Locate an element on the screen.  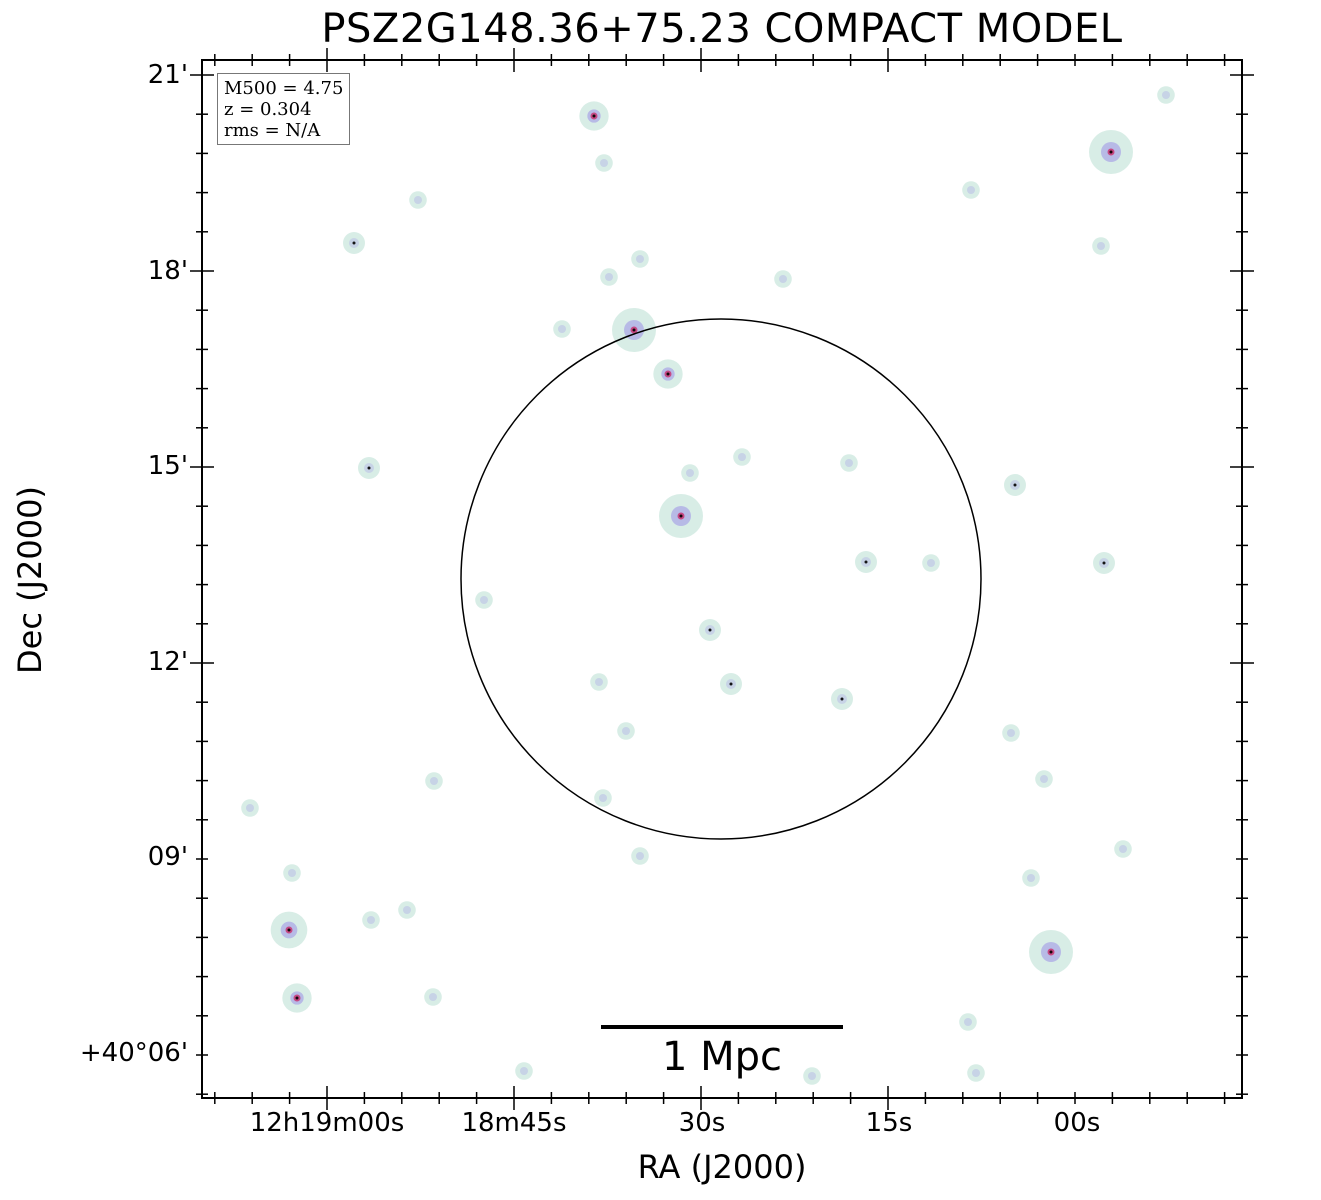
m500-label: M500 = 4.75 is located at coordinates (284, 88).